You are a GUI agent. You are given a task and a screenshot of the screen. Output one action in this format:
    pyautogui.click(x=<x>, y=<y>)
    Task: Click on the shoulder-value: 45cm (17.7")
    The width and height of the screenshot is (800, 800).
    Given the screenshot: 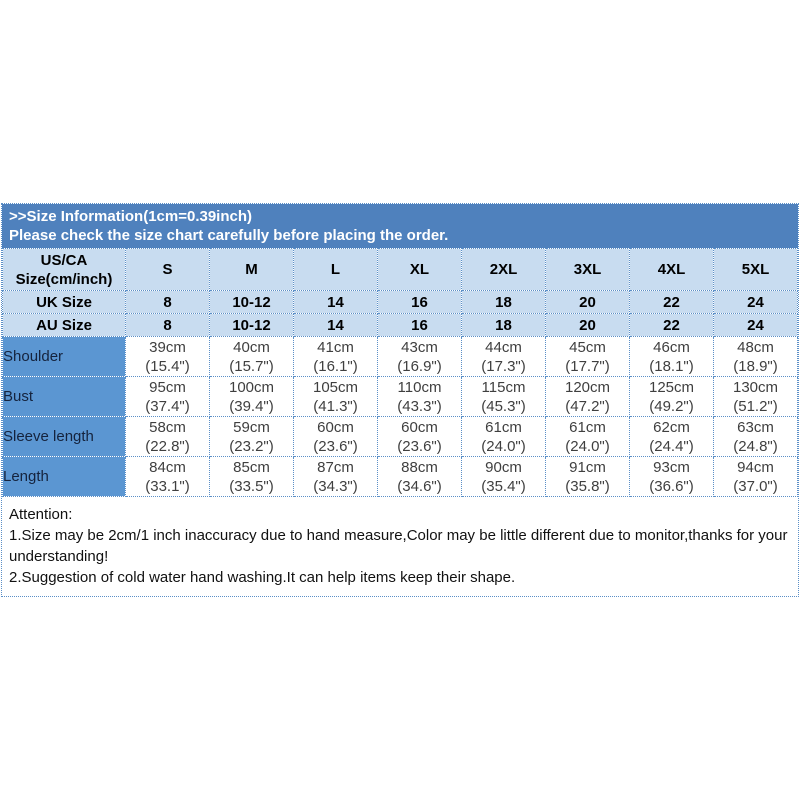 What is the action you would take?
    pyautogui.click(x=587, y=356)
    